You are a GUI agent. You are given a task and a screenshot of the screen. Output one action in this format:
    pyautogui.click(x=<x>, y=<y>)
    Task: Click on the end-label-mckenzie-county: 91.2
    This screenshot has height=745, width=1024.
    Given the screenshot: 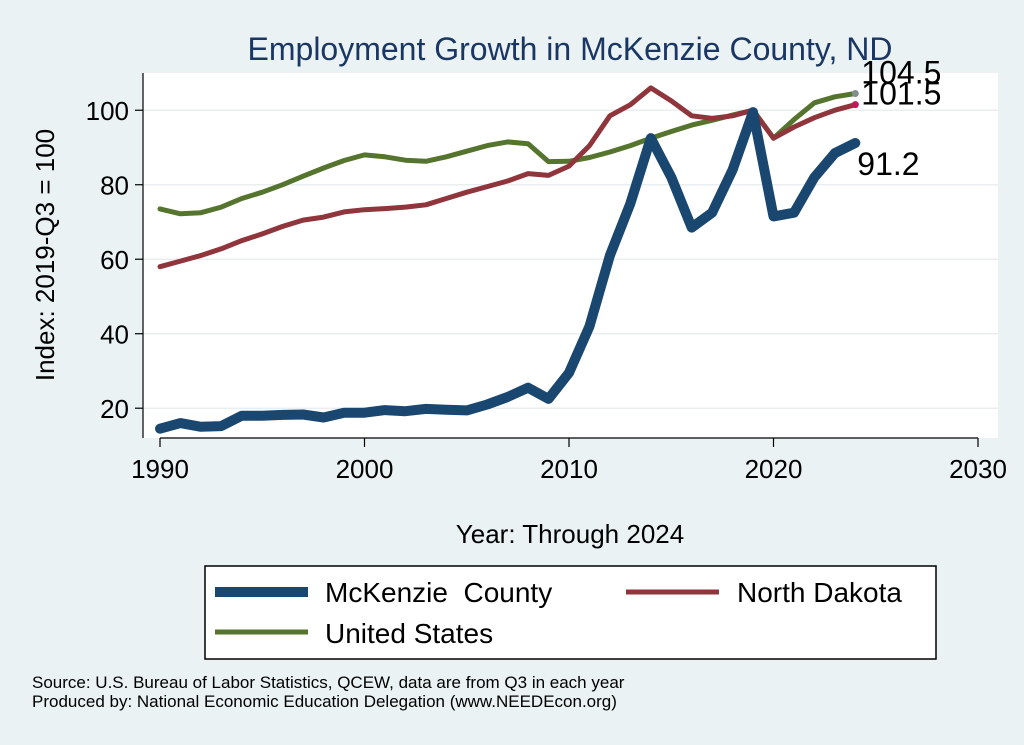 What is the action you would take?
    pyautogui.click(x=888, y=164)
    